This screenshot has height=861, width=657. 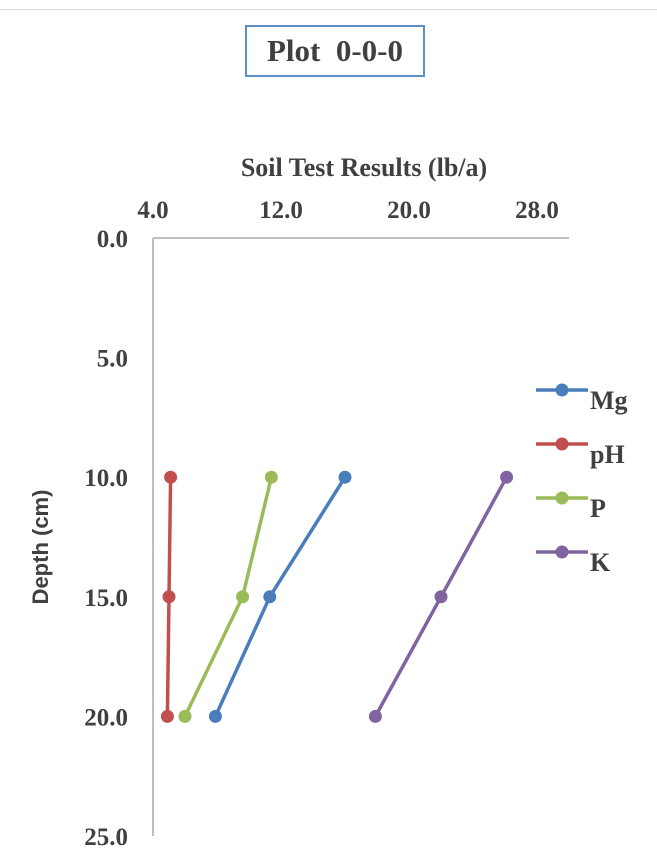 I want to click on series-ph, so click(x=169, y=596).